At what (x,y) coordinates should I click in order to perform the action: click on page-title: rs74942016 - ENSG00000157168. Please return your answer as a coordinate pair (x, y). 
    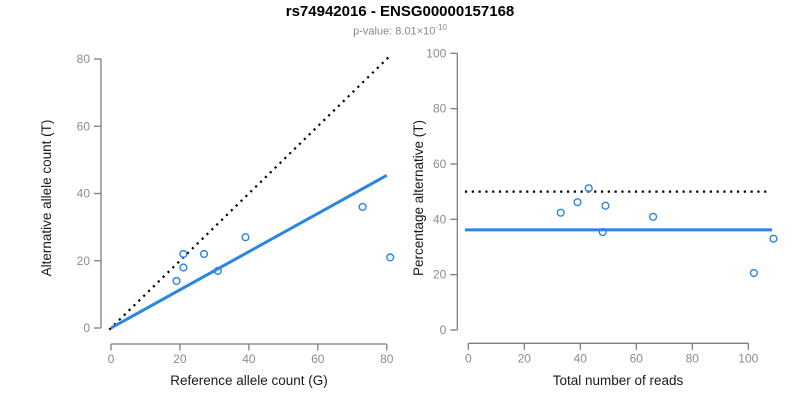
    Looking at the image, I should click on (400, 11).